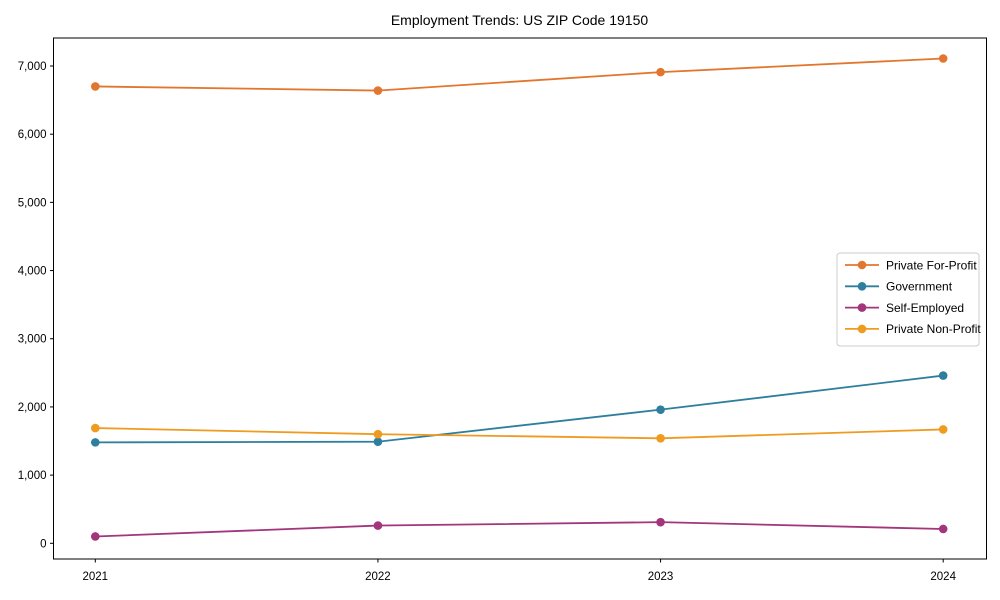 This screenshot has width=1000, height=600. Describe the element at coordinates (519, 433) in the screenshot. I see `series-line-private-non-profit` at that location.